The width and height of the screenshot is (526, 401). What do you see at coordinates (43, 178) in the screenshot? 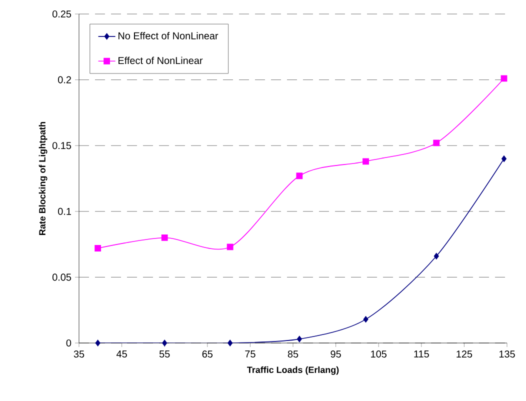
I see `y-axis-title: Rate Blocking of Lightpath` at bounding box center [43, 178].